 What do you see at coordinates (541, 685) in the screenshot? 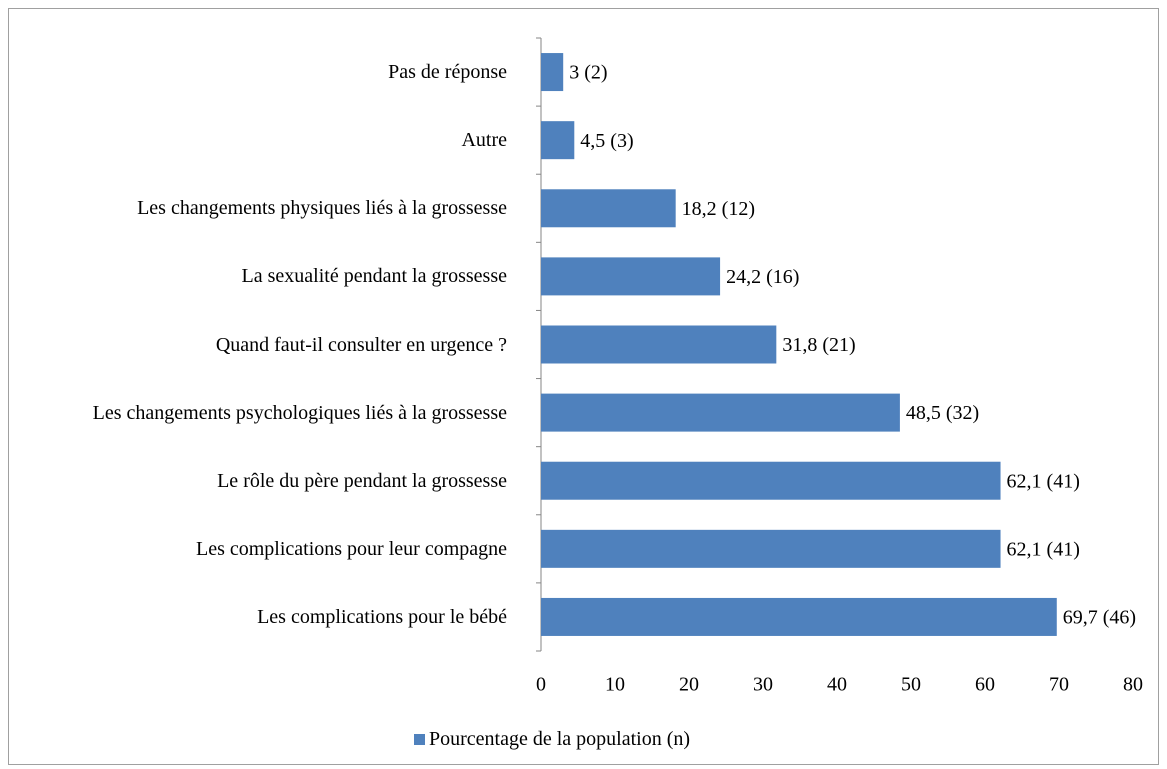
I see `x-tick-label: 0` at bounding box center [541, 685].